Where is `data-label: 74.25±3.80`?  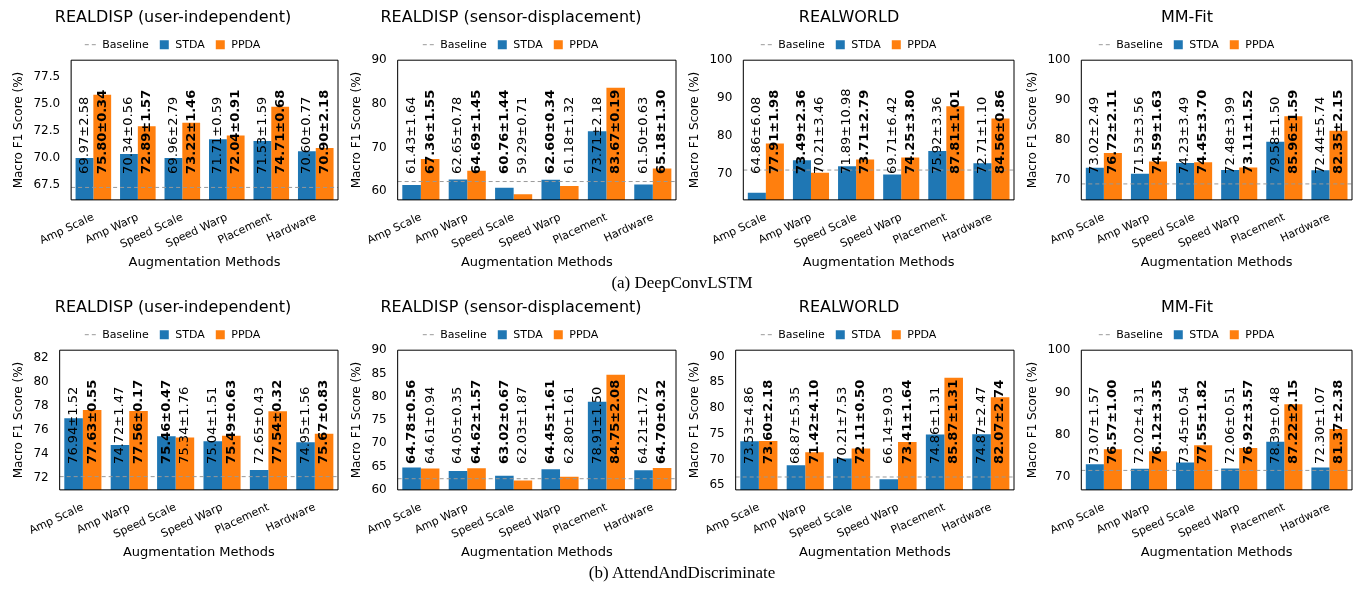
data-label: 74.25±3.80 is located at coordinates (909, 131).